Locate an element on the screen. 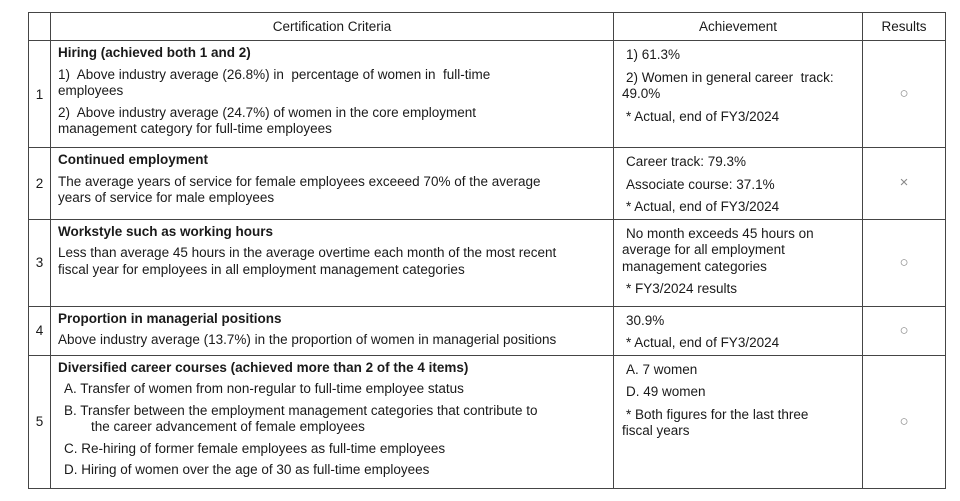 The image size is (960, 501). criteria-title: Proportion in managerial positions is located at coordinates (170, 318).